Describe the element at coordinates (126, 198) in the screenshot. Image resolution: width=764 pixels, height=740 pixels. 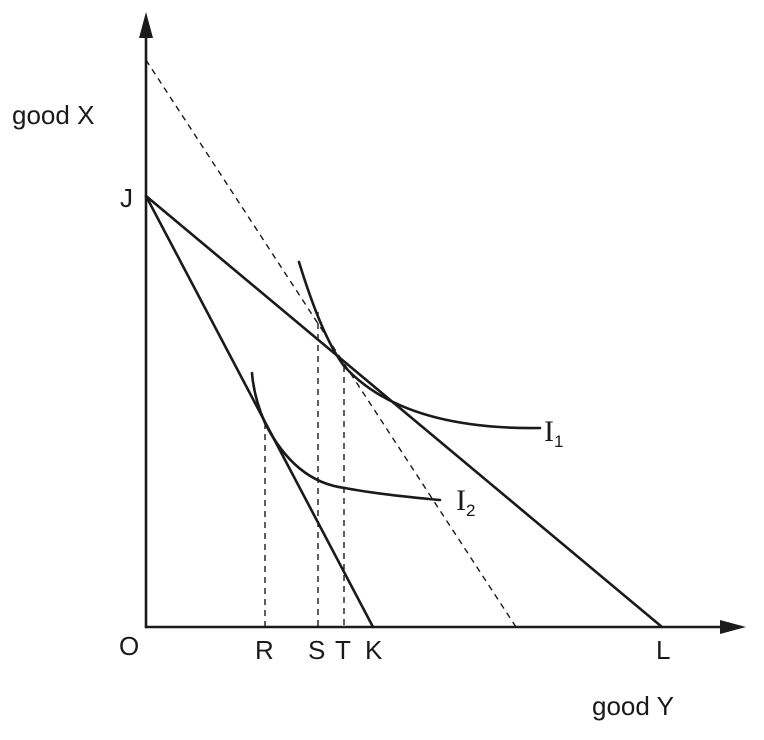
I see `point-label-j: J` at that location.